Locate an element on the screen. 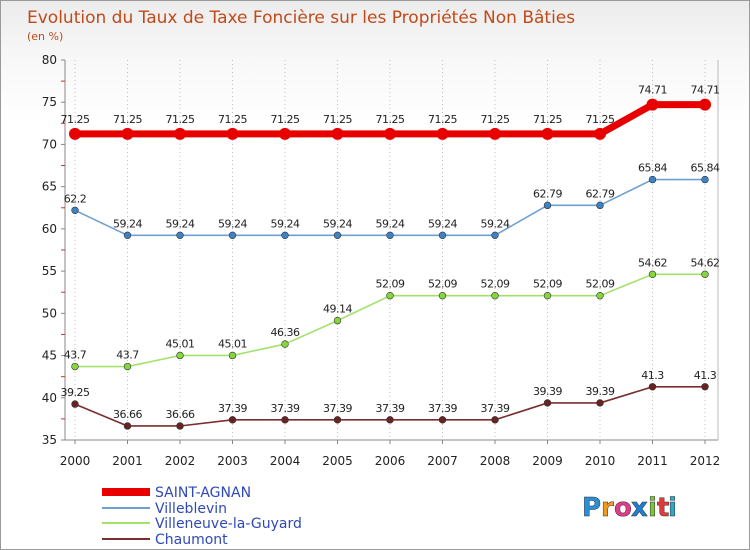  logo-letter: o is located at coordinates (623, 508).